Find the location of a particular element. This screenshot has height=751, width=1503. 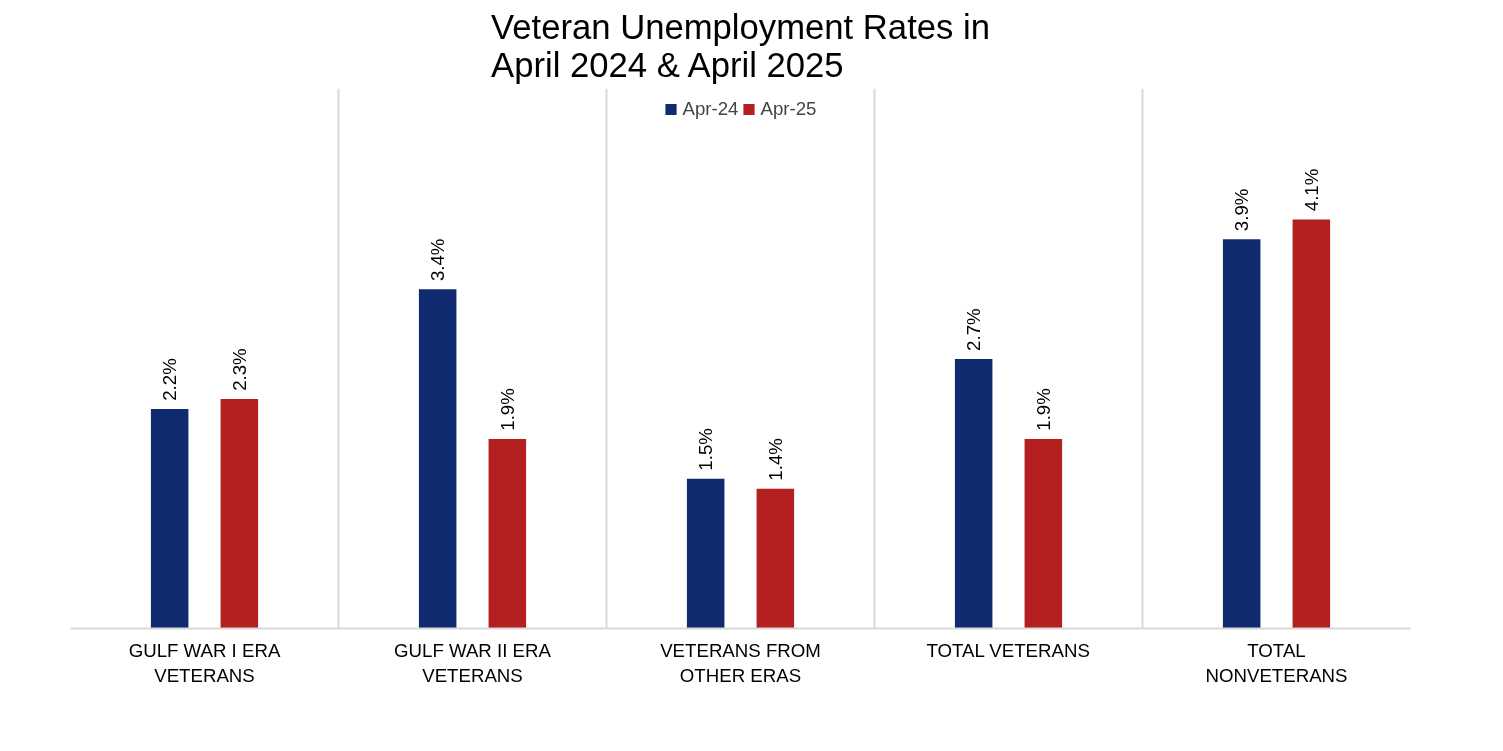

legend-label: Apr-24 is located at coordinates (710, 109).